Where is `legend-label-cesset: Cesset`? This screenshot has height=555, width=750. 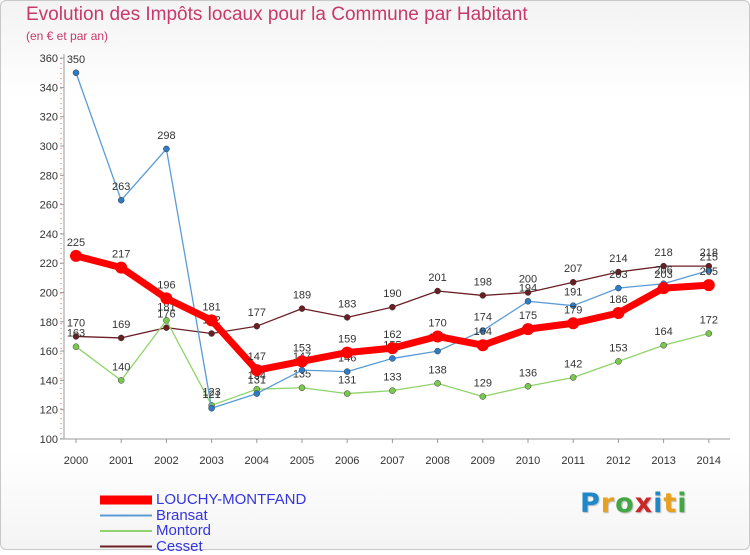 legend-label-cesset: Cesset is located at coordinates (179, 546).